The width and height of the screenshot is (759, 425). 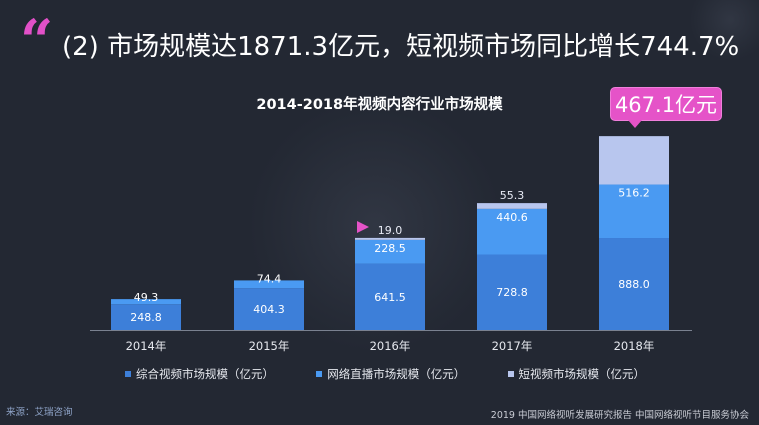 I want to click on total-callout: 467.1亿元, so click(x=666, y=104).